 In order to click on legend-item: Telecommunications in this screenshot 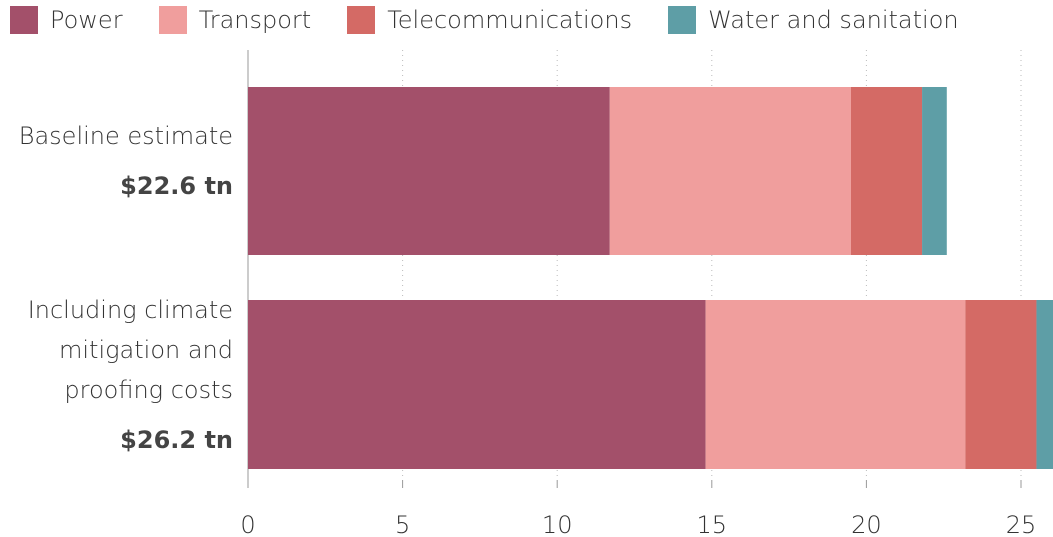, I will do `click(489, 20)`.